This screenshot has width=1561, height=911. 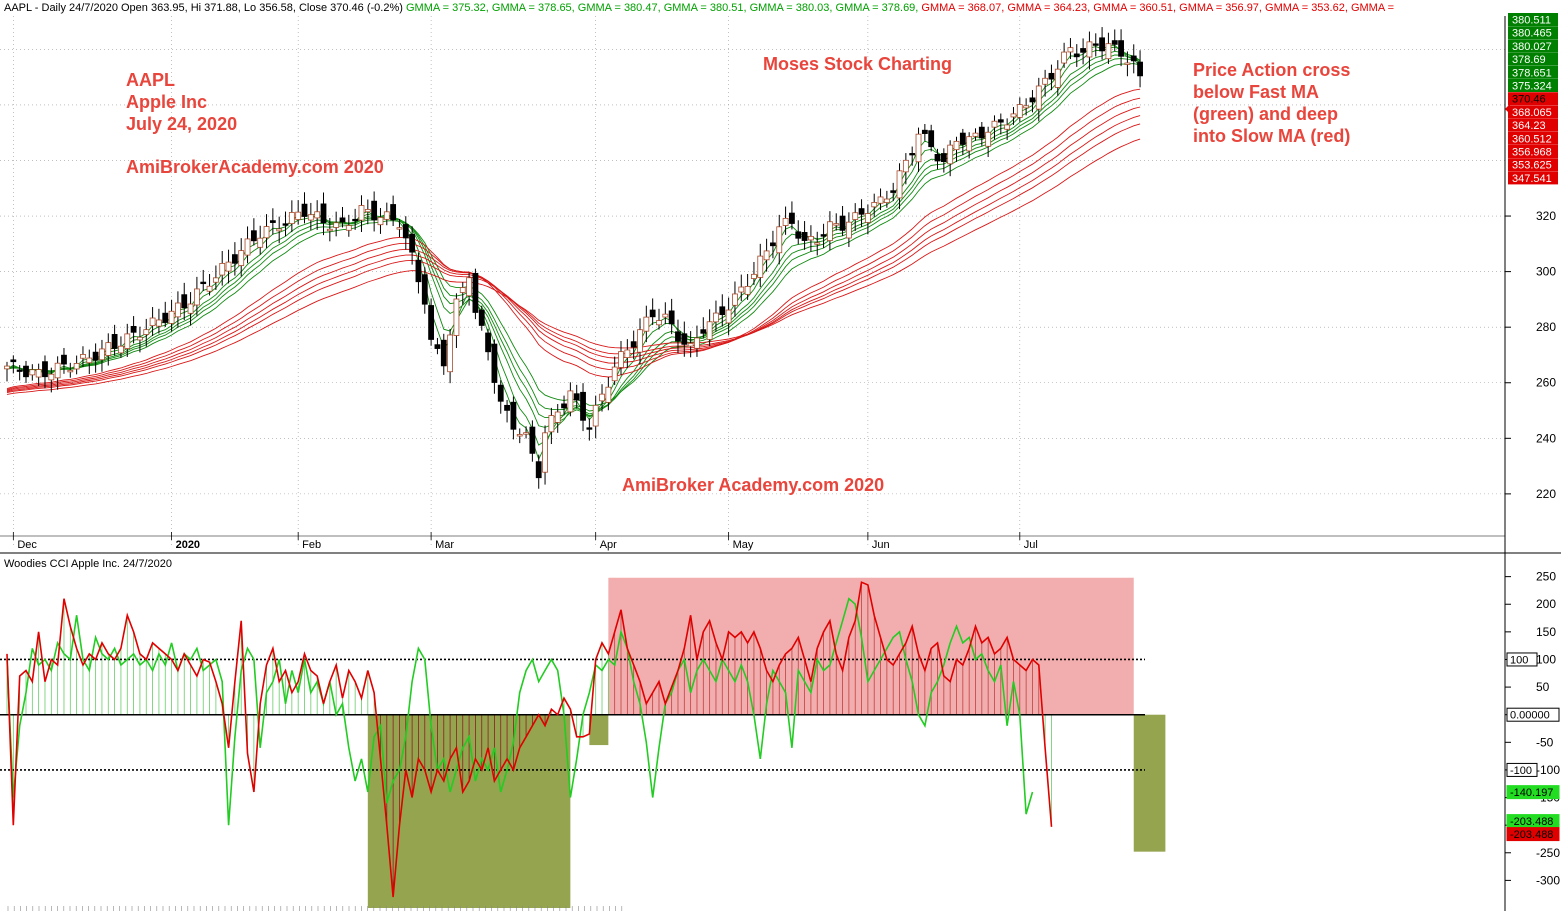 What do you see at coordinates (1533, 99) in the screenshot?
I see `price-tag: 370.46` at bounding box center [1533, 99].